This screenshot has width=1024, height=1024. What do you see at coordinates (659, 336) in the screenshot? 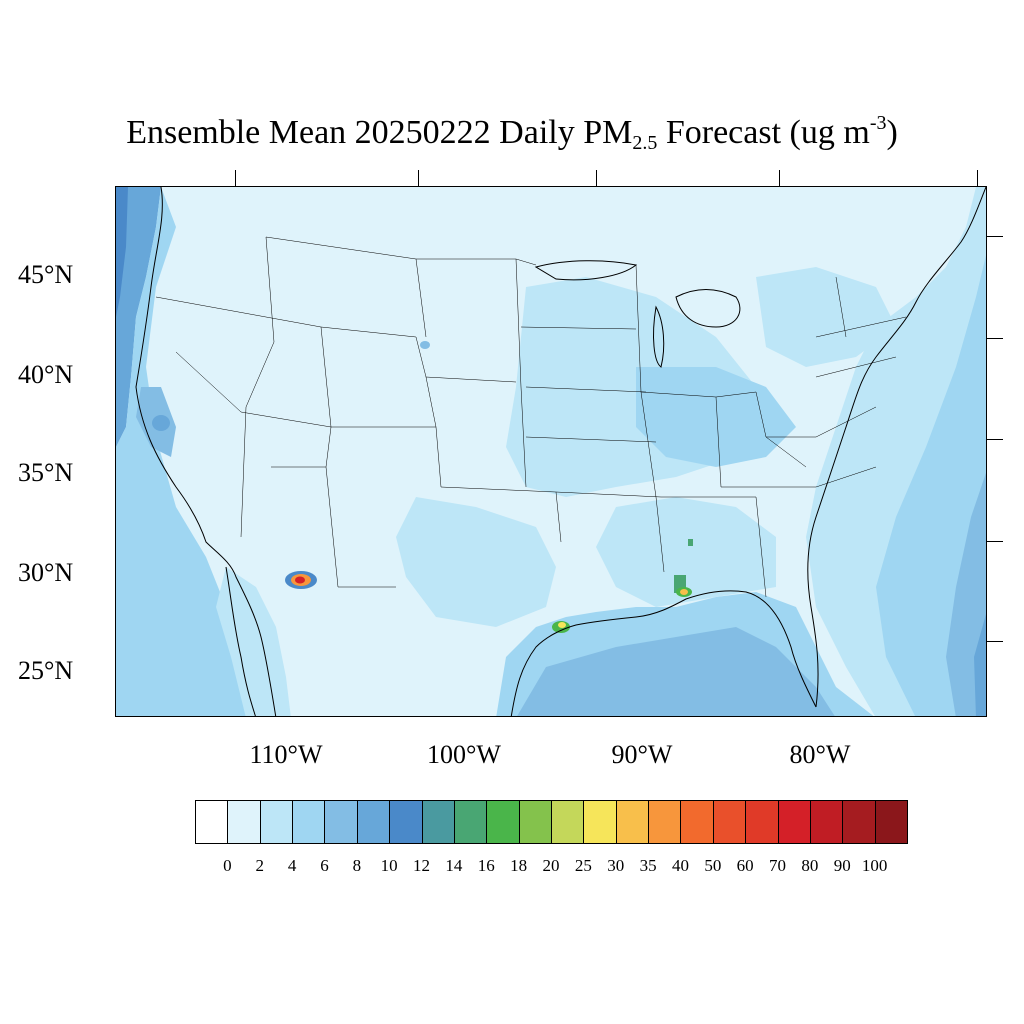
I see `lake-michigan` at bounding box center [659, 336].